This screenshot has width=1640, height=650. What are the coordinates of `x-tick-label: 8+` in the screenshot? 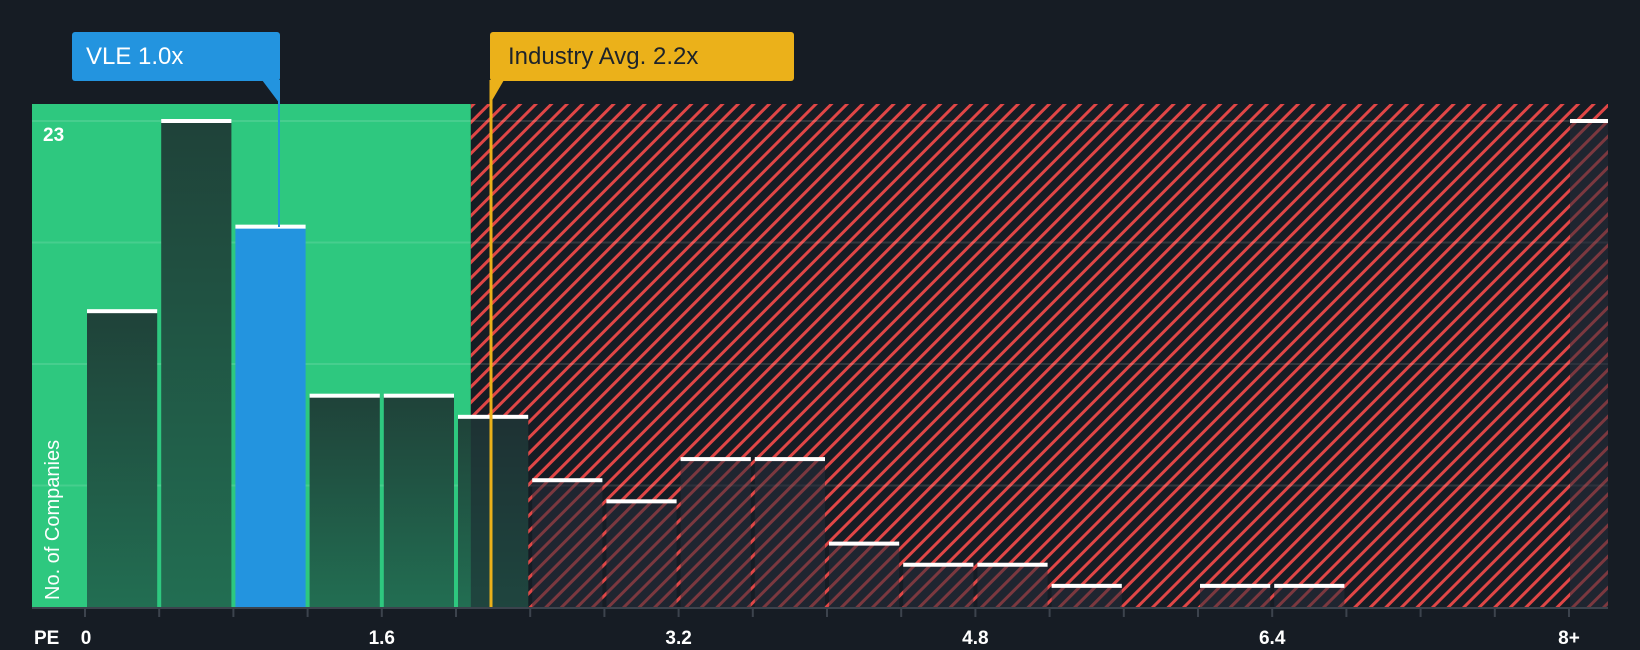 It's located at (1569, 638).